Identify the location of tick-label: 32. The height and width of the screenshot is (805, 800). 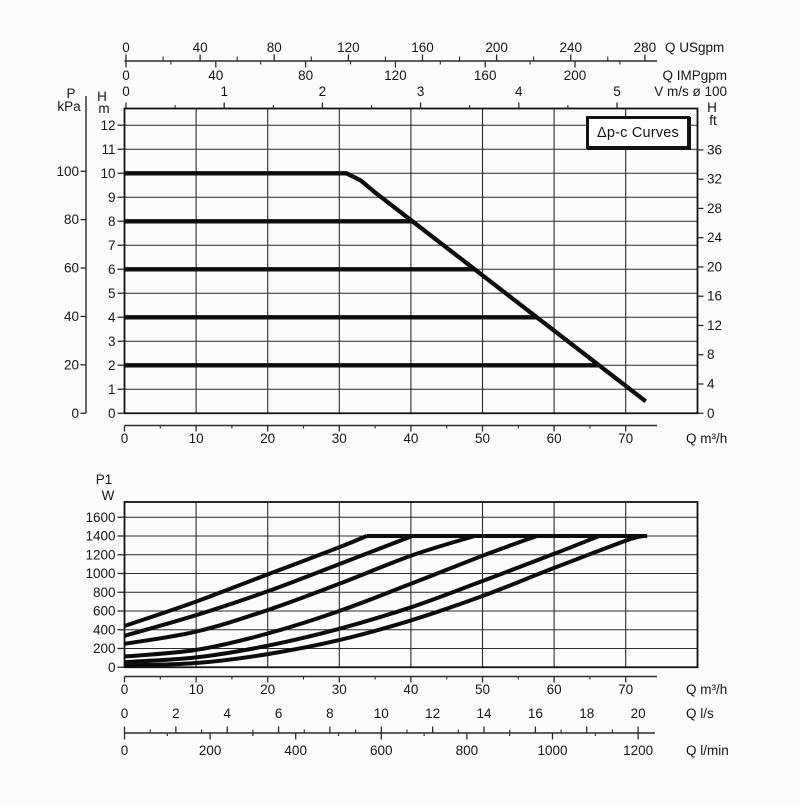
(714, 179).